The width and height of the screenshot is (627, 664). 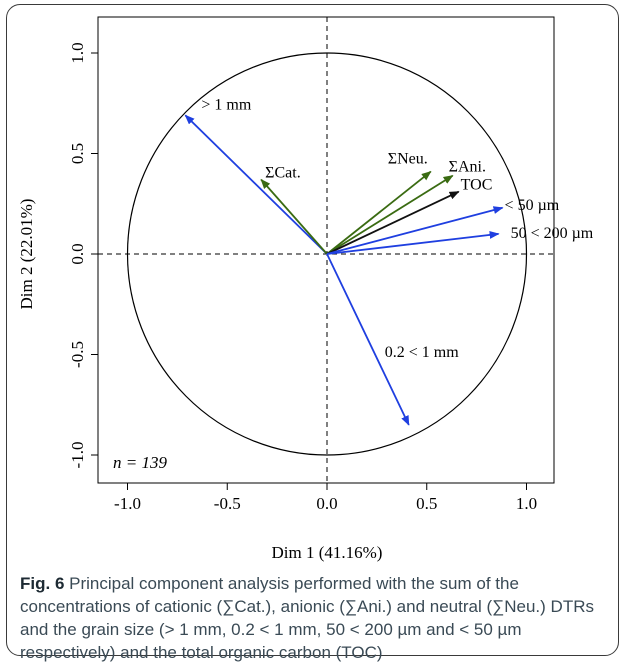 What do you see at coordinates (77, 153) in the screenshot?
I see `y-tick-label: 0.5` at bounding box center [77, 153].